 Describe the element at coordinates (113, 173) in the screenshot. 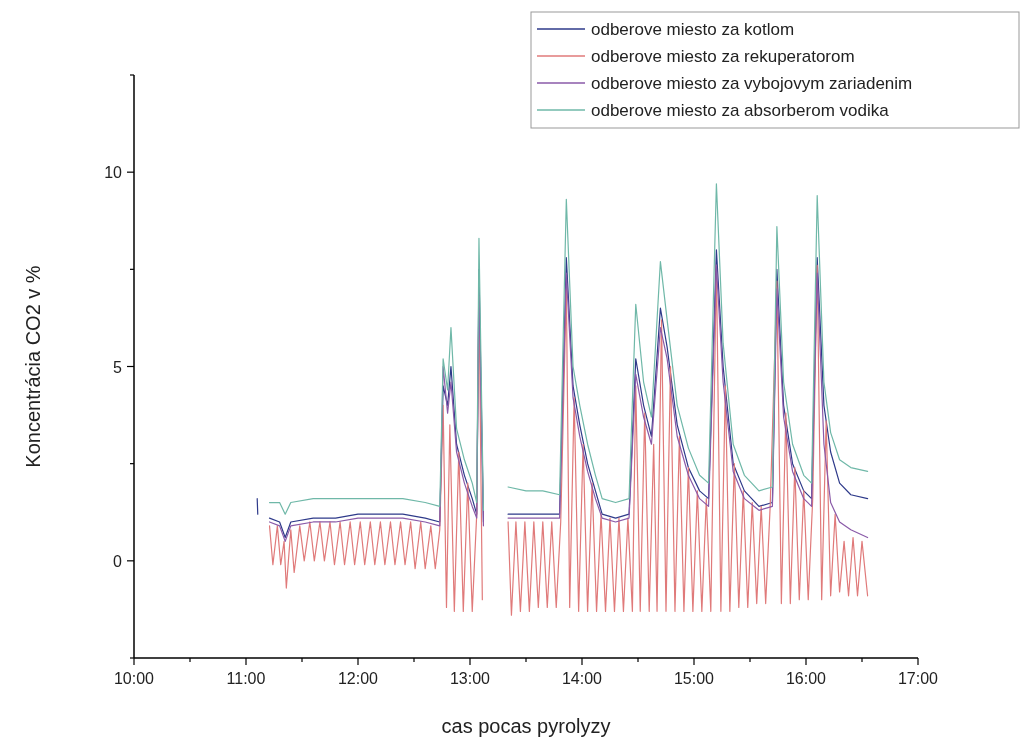

I see `y-tick-label: 10` at that location.